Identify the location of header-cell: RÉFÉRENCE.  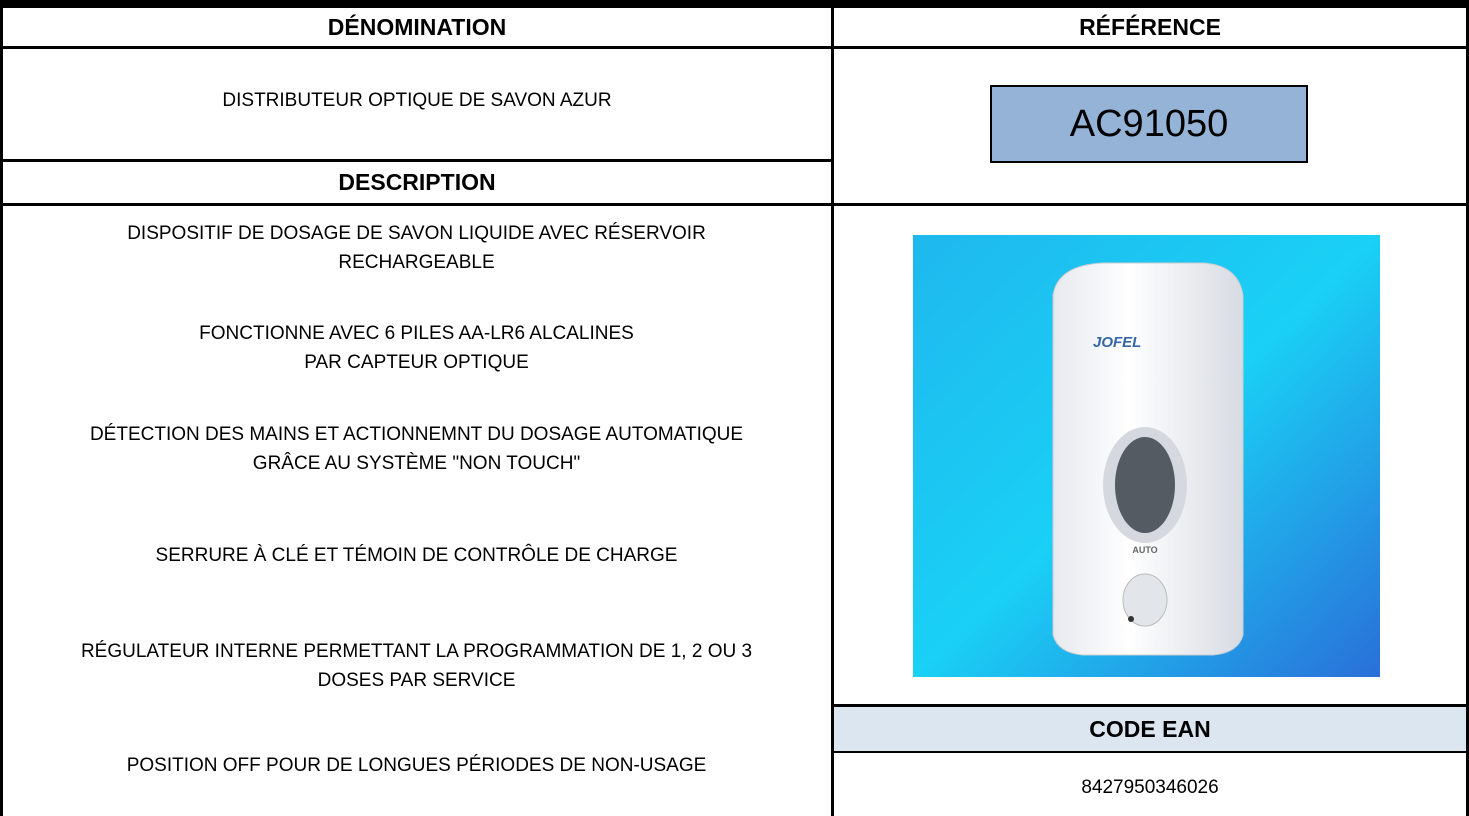
(1150, 26).